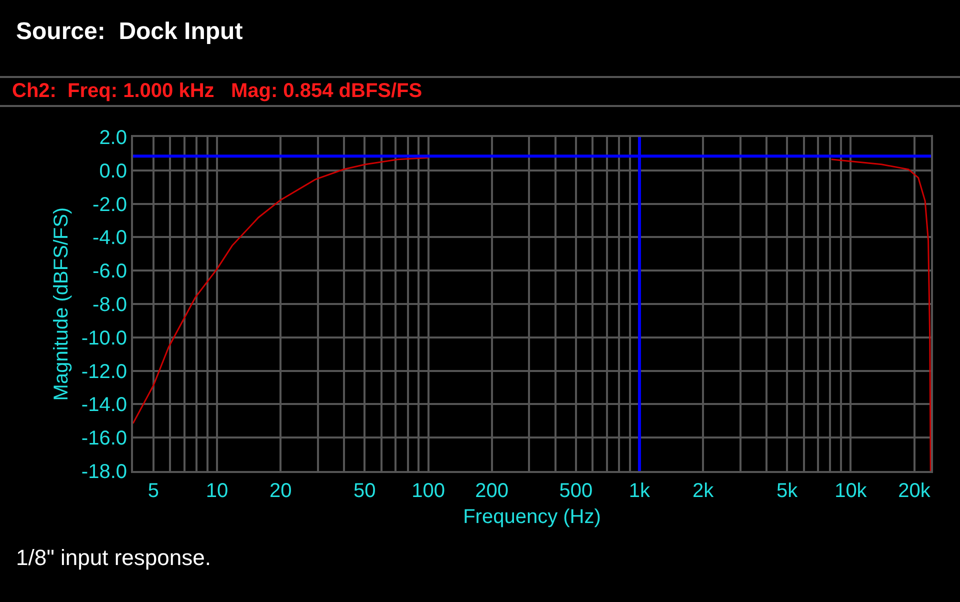 The width and height of the screenshot is (960, 602). Describe the element at coordinates (217, 91) in the screenshot. I see `chart-subtitle: Ch2: Freq: 1.000 kHz Mag: 0.854 dBFS/FS` at that location.